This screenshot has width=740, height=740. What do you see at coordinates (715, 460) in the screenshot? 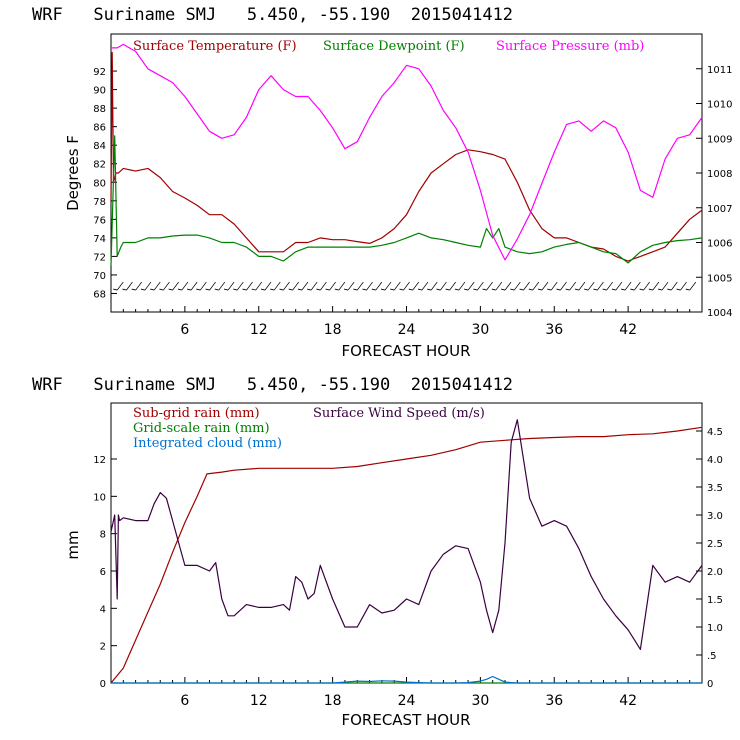
I see `y2-tick-label: 4.0` at bounding box center [715, 460].